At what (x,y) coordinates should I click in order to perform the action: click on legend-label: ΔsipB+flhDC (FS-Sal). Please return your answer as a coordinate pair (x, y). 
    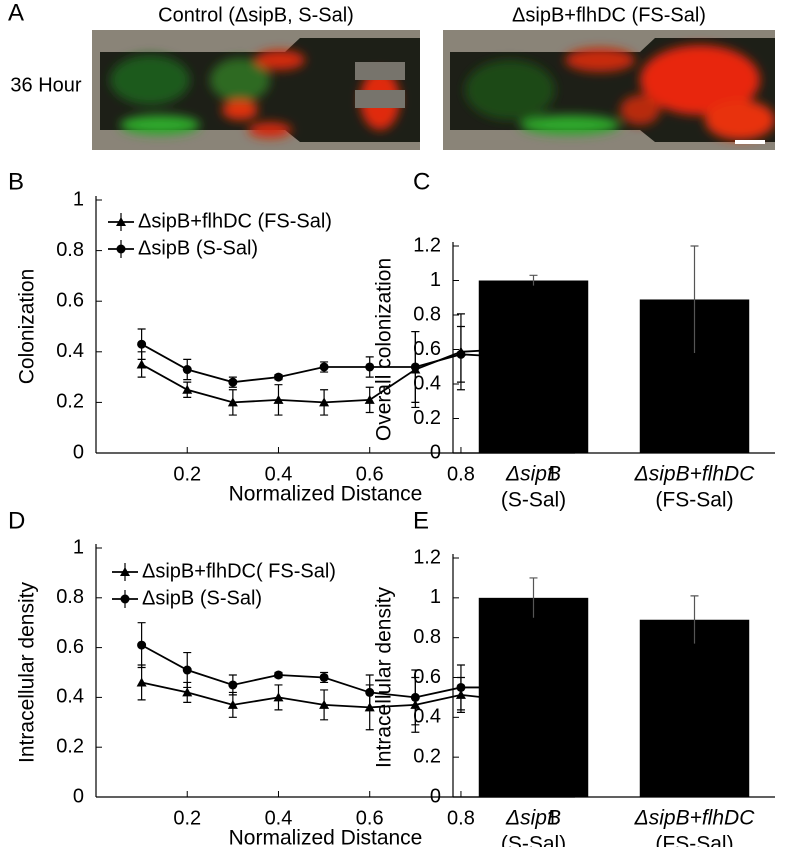
    Looking at the image, I should click on (235, 221).